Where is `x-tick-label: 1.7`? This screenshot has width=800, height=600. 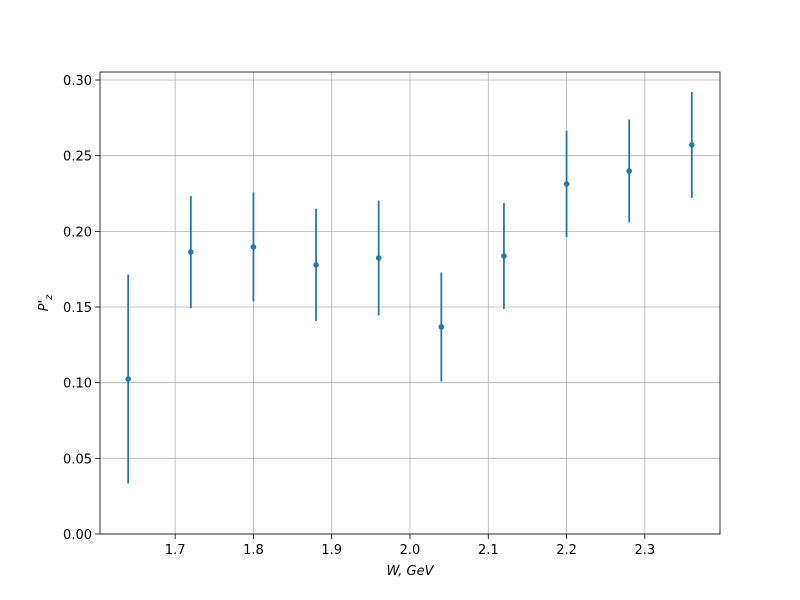 x-tick-label: 1.7 is located at coordinates (175, 550).